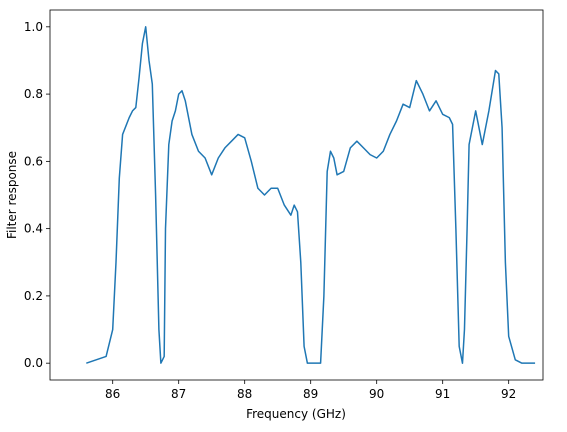 This screenshot has width=567, height=432. I want to click on y-tick-label: 0.2, so click(33, 296).